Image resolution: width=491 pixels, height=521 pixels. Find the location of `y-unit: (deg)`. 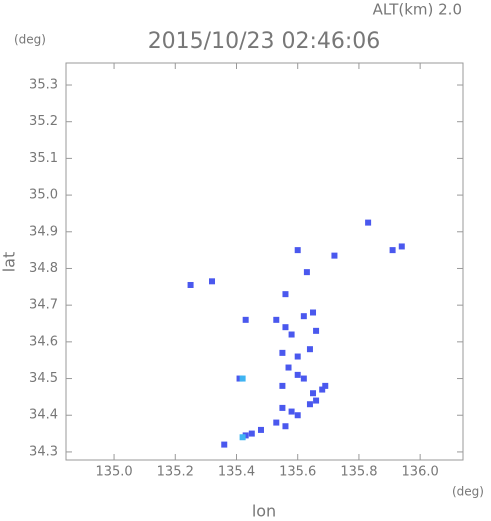

y-unit: (deg) is located at coordinates (30, 40).